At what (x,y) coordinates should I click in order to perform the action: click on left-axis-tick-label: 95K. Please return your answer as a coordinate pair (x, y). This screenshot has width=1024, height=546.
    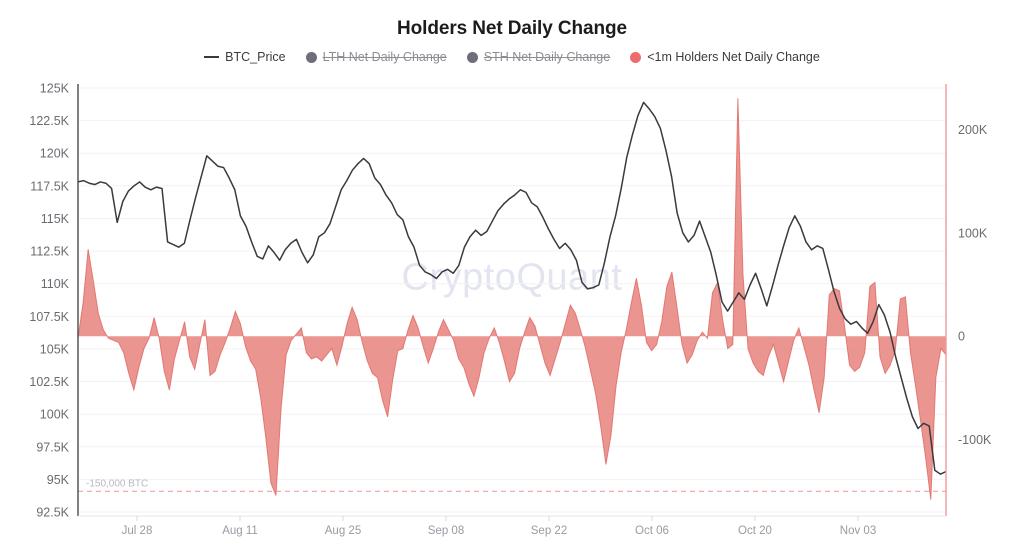
    Looking at the image, I should click on (58, 480).